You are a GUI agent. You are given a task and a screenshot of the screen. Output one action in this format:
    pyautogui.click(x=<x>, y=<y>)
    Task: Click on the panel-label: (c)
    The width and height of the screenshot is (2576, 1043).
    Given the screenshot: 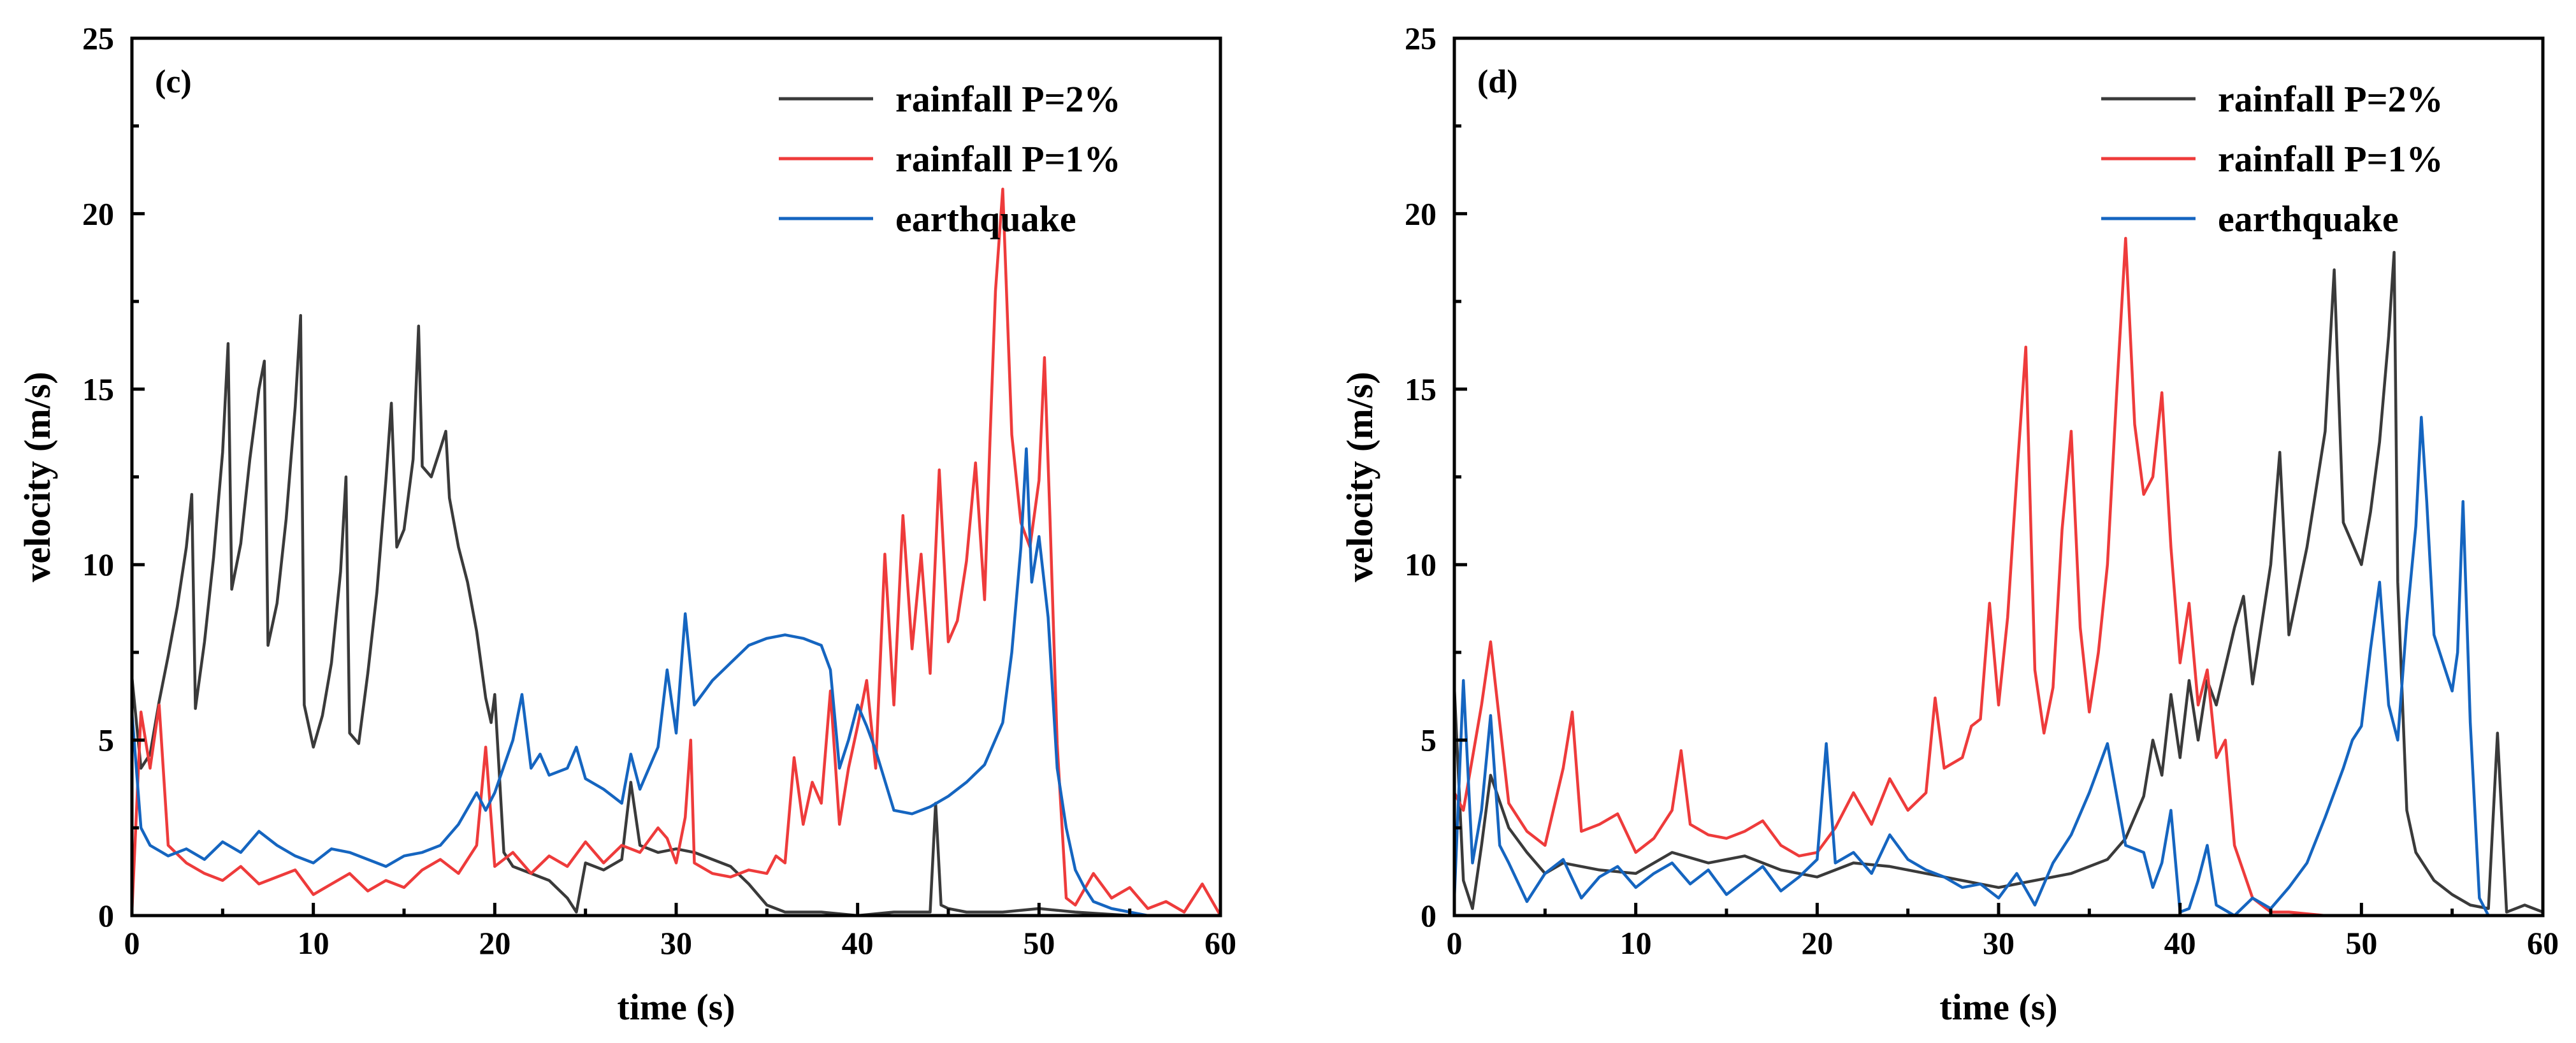 What is the action you would take?
    pyautogui.click(x=173, y=82)
    